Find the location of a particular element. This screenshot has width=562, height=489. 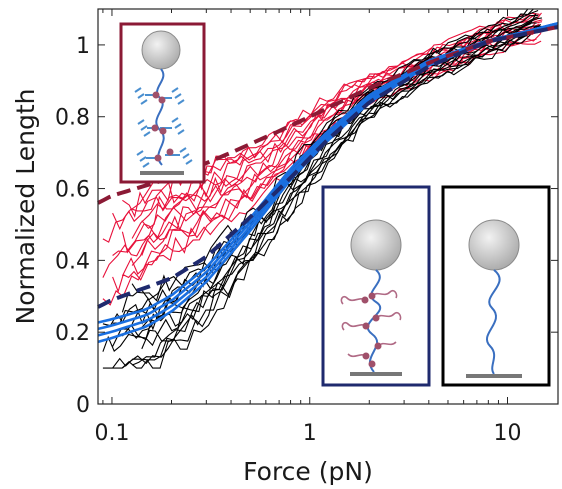

inset-black is located at coordinates (496, 286).